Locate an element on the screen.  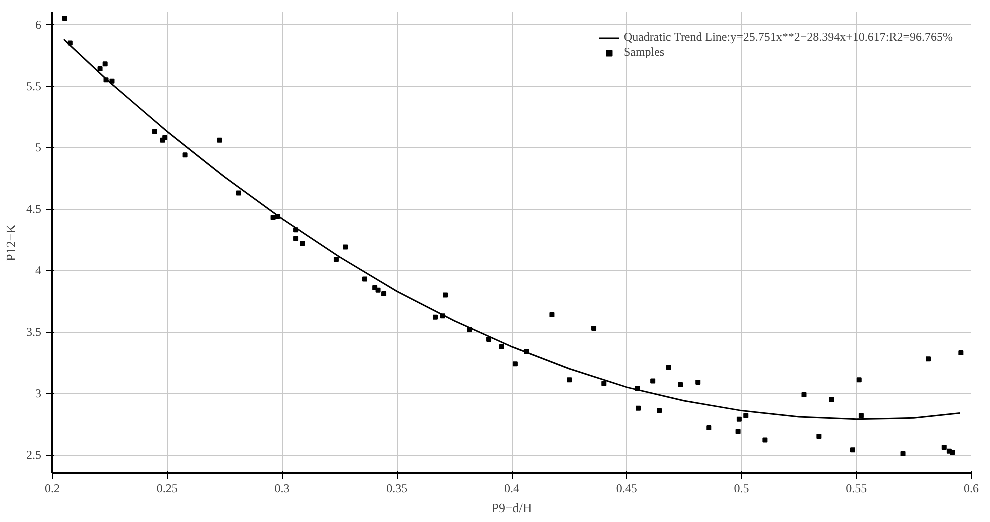
x-tick-label: 0.5 is located at coordinates (742, 489).